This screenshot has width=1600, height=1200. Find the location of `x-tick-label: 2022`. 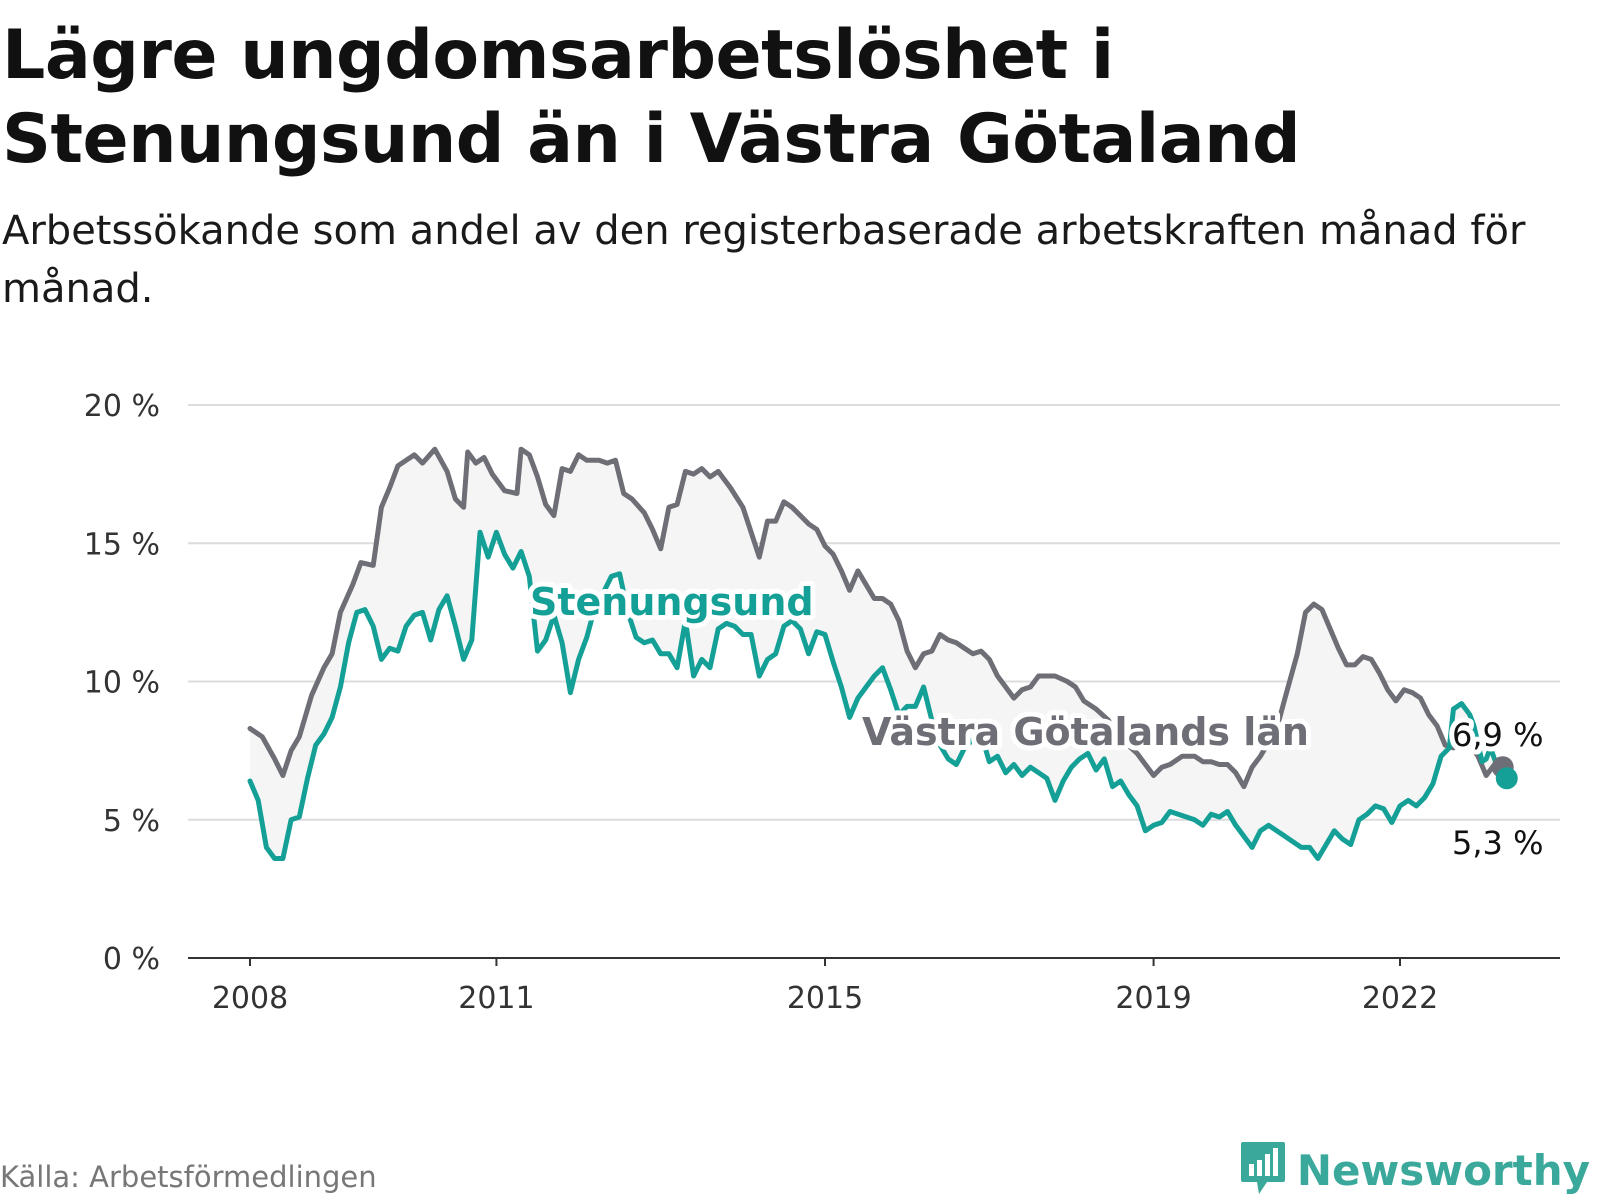

x-tick-label: 2022 is located at coordinates (1400, 998).